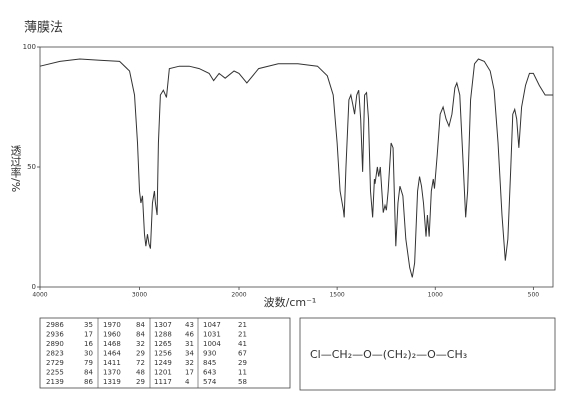 This screenshot has width=570, height=402. Describe the element at coordinates (189, 335) in the screenshot. I see `peak-table-cell: 46` at that location.